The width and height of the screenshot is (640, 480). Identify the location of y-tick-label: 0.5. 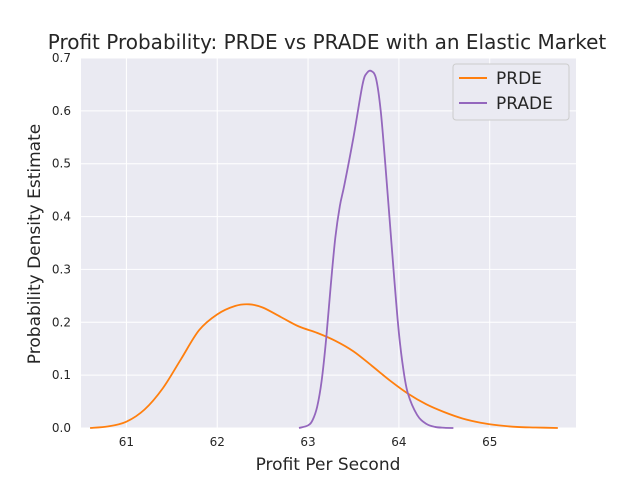
(61, 164).